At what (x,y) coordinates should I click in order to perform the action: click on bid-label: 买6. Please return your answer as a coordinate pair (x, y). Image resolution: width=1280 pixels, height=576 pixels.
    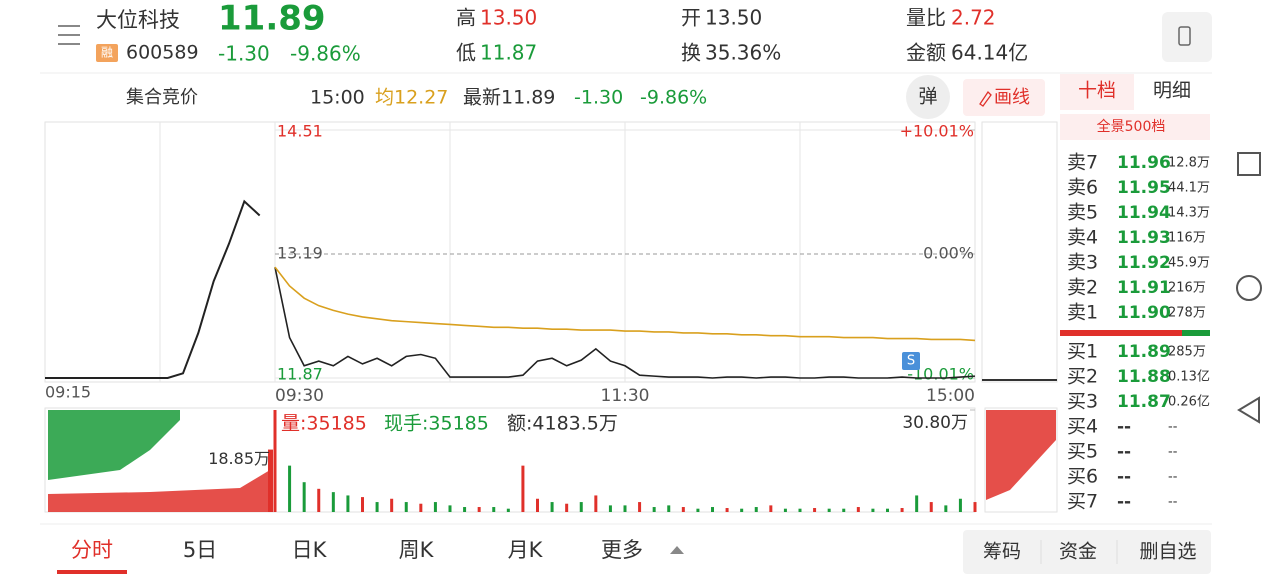
    Looking at the image, I should click on (1082, 477).